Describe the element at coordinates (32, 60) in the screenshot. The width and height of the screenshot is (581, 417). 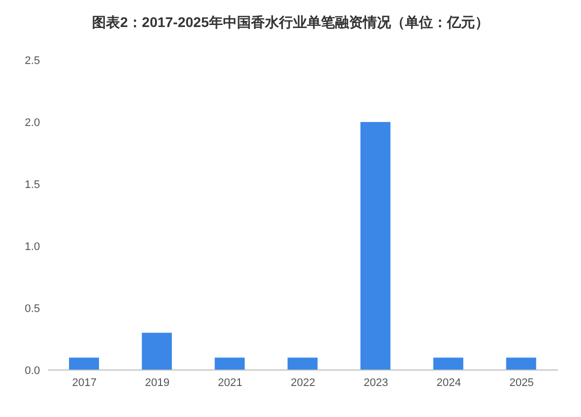
I see `y-tick-label: 2.5` at that location.